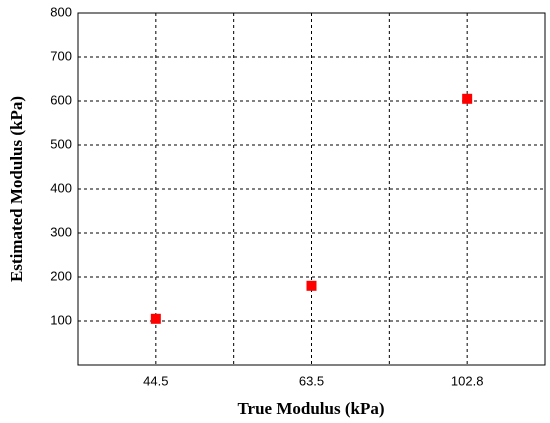 The width and height of the screenshot is (550, 423). Describe the element at coordinates (61, 143) in the screenshot. I see `y-tick-label: 500` at that location.